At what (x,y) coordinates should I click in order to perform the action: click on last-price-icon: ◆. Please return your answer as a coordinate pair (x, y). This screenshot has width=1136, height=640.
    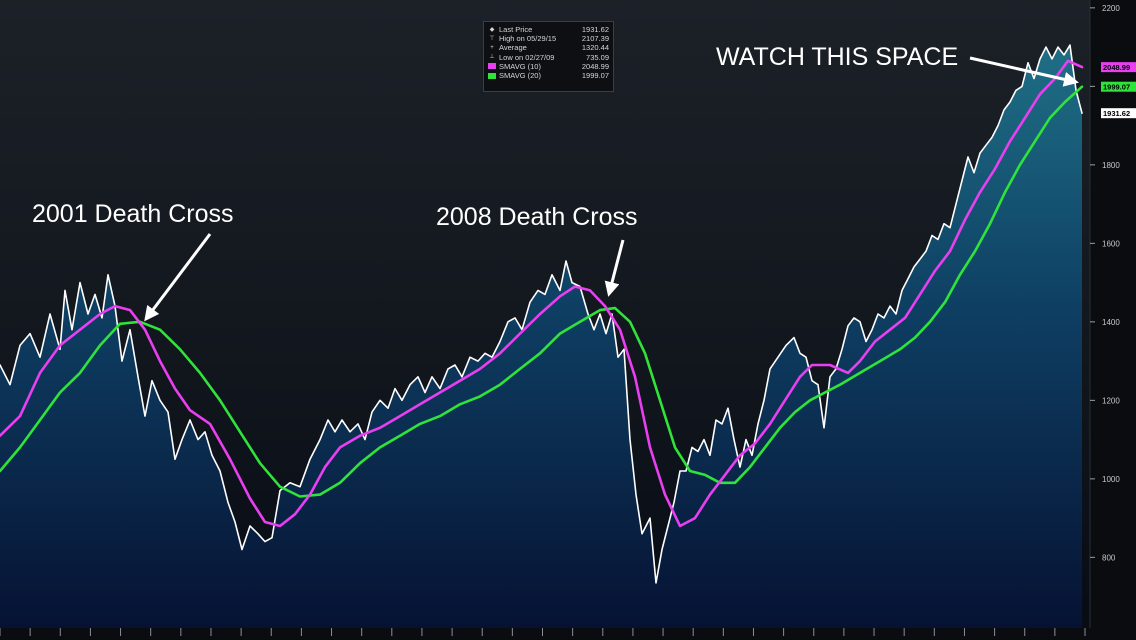
    Looking at the image, I should click on (492, 29).